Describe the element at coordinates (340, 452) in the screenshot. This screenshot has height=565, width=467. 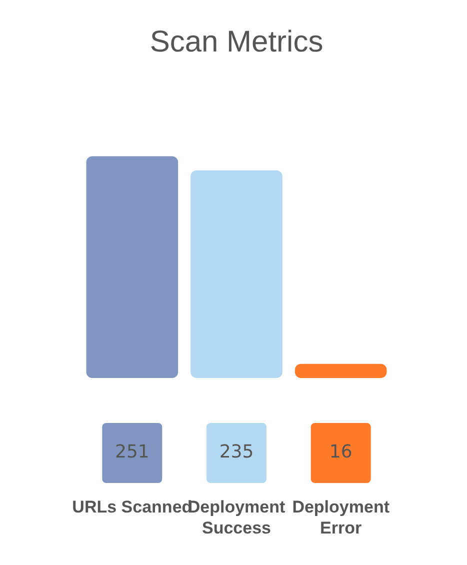
I see `data-label: 16` at that location.